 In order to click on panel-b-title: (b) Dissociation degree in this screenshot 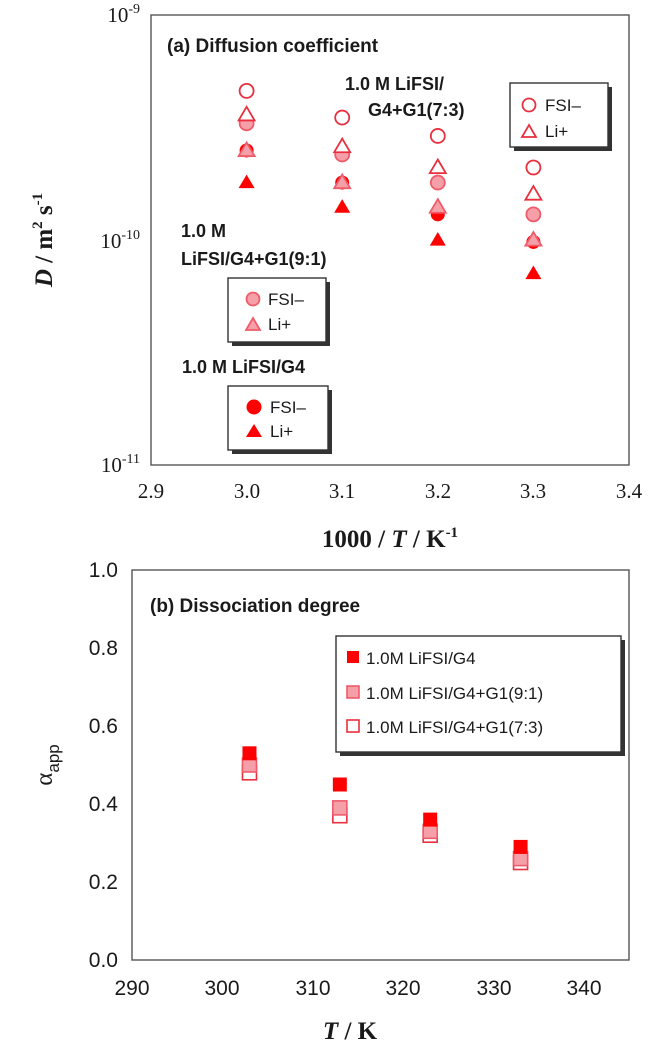, I will do `click(255, 606)`.